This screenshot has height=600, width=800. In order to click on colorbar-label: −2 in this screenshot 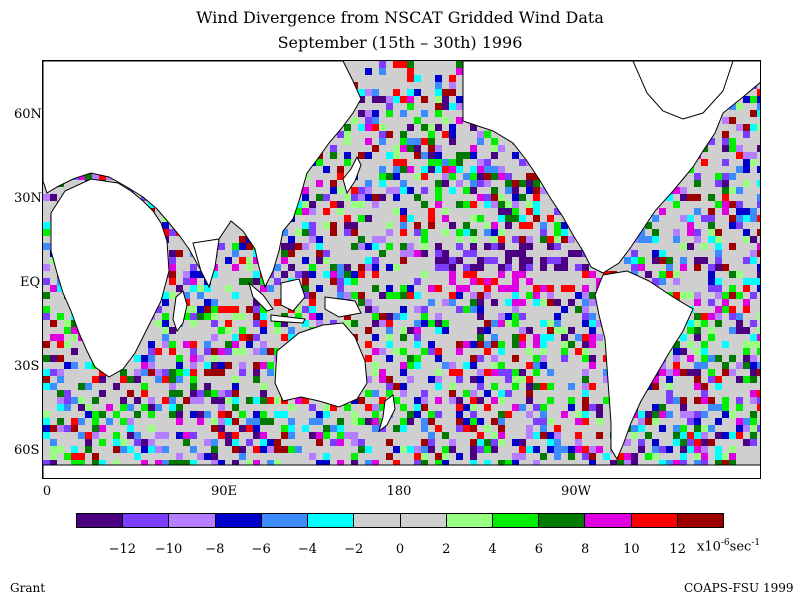, I will do `click(354, 549)`.